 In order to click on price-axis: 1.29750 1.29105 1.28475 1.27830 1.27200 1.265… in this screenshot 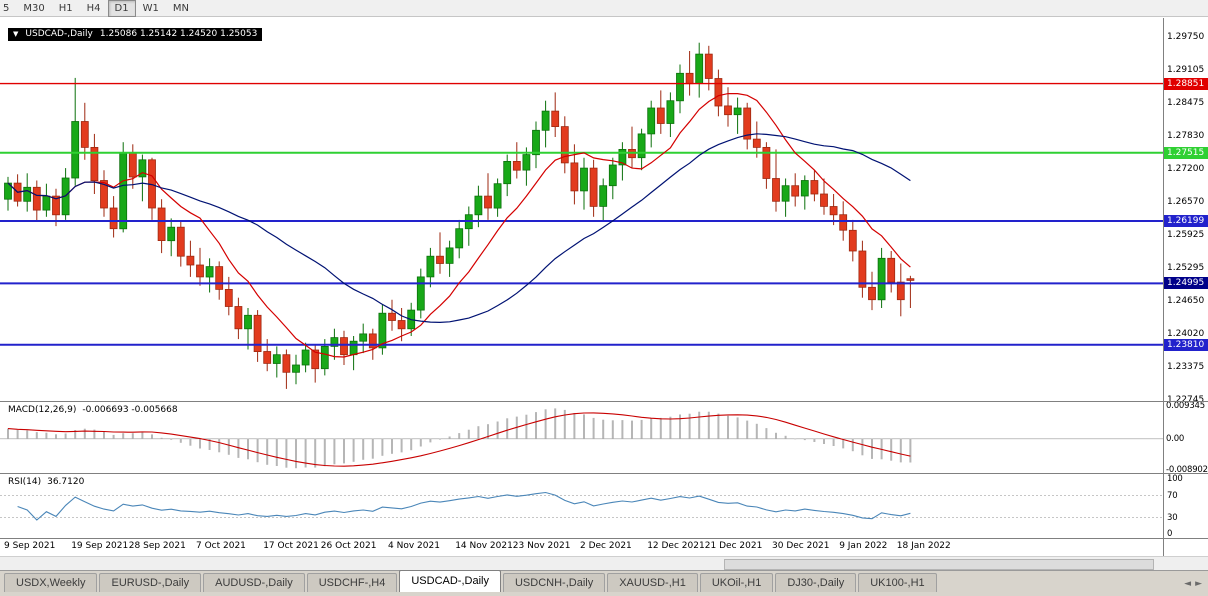, I will do `click(1185, 287)`.